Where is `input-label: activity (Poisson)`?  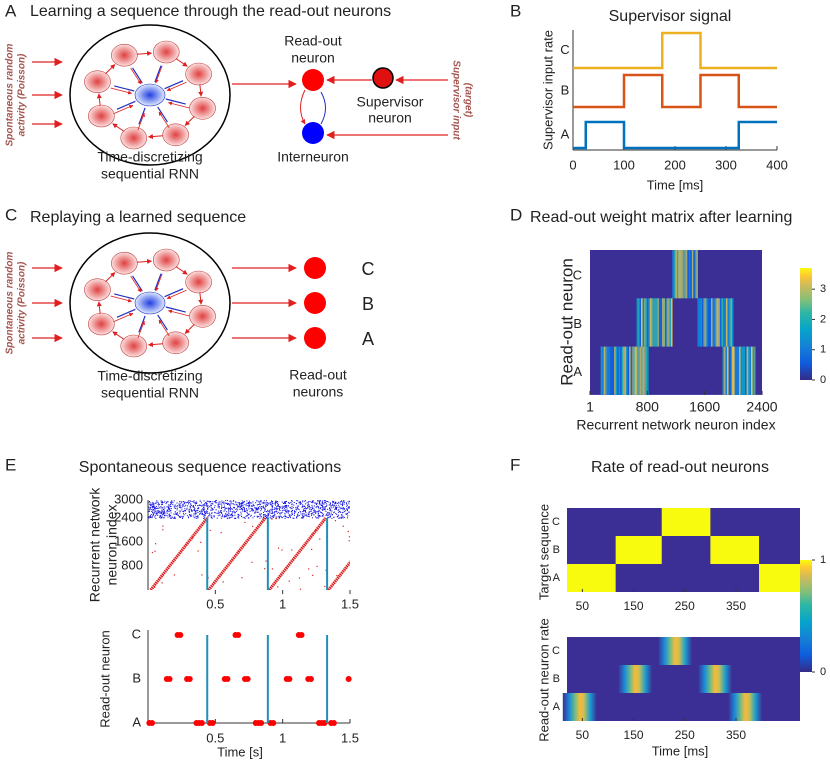 input-label: activity (Poisson) is located at coordinates (22, 302).